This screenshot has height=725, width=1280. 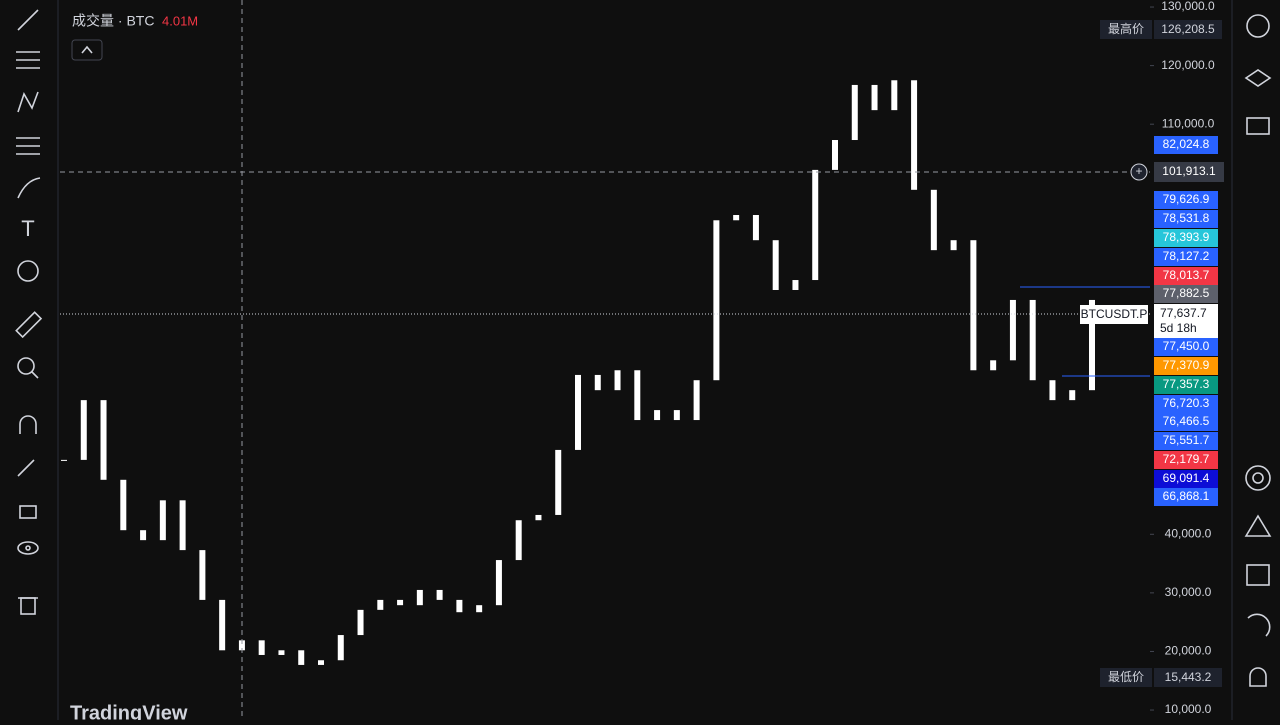 What do you see at coordinates (1183, 313) in the screenshot?
I see `current-price: 77,637.7` at bounding box center [1183, 313].